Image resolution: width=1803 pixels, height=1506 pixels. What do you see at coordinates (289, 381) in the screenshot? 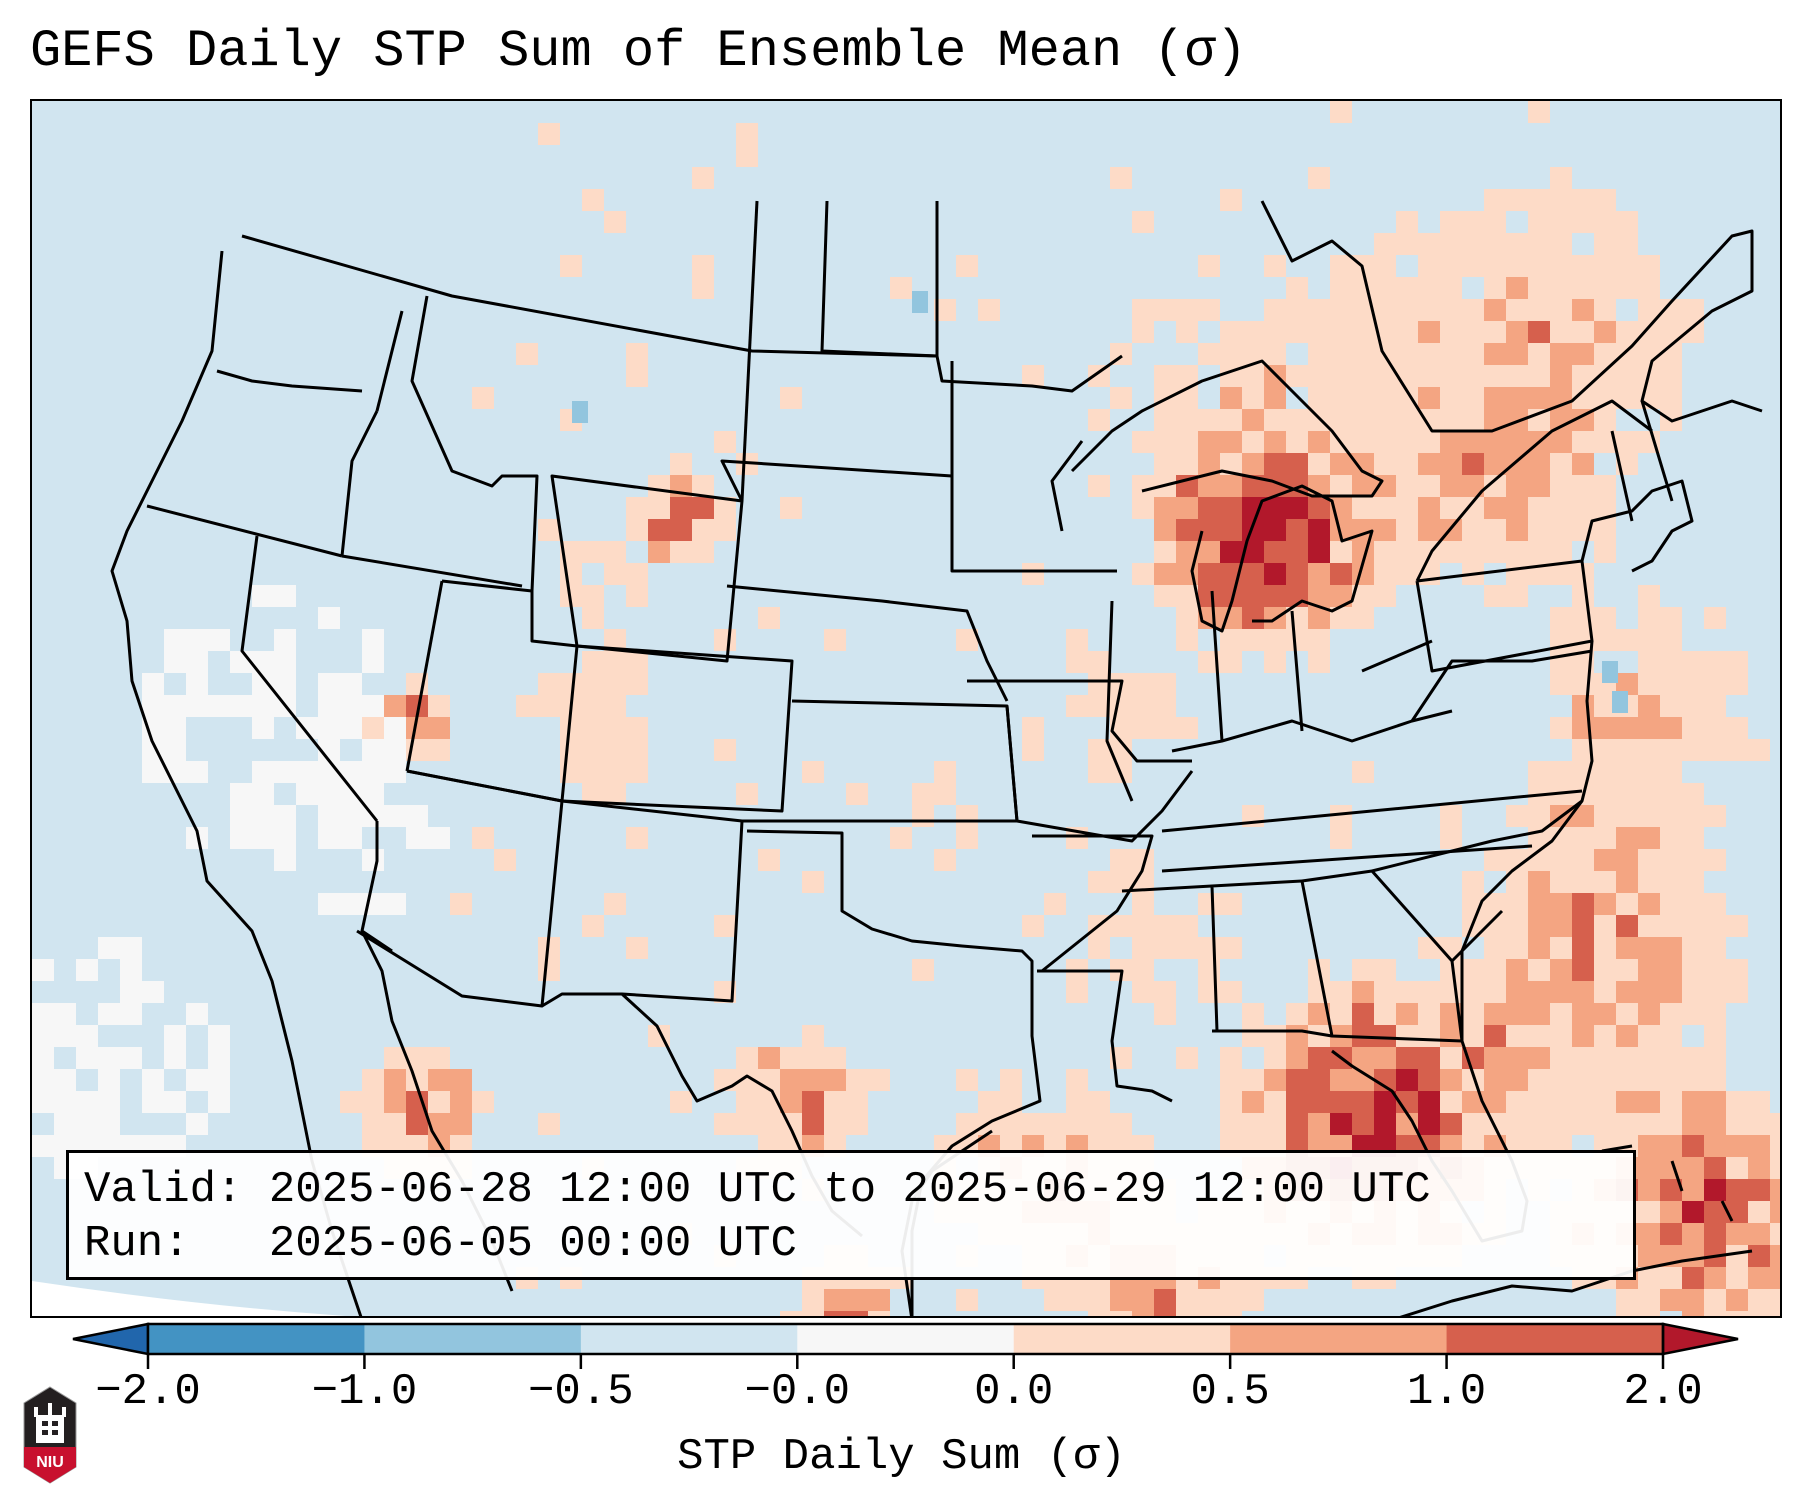
I see `washington-oregon-border` at bounding box center [289, 381].